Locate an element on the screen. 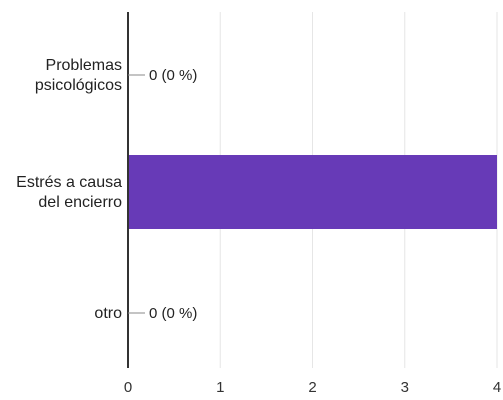 Image resolution: width=503 pixels, height=400 pixels. category-label-1: Estrés a causa del encierro is located at coordinates (69, 192).